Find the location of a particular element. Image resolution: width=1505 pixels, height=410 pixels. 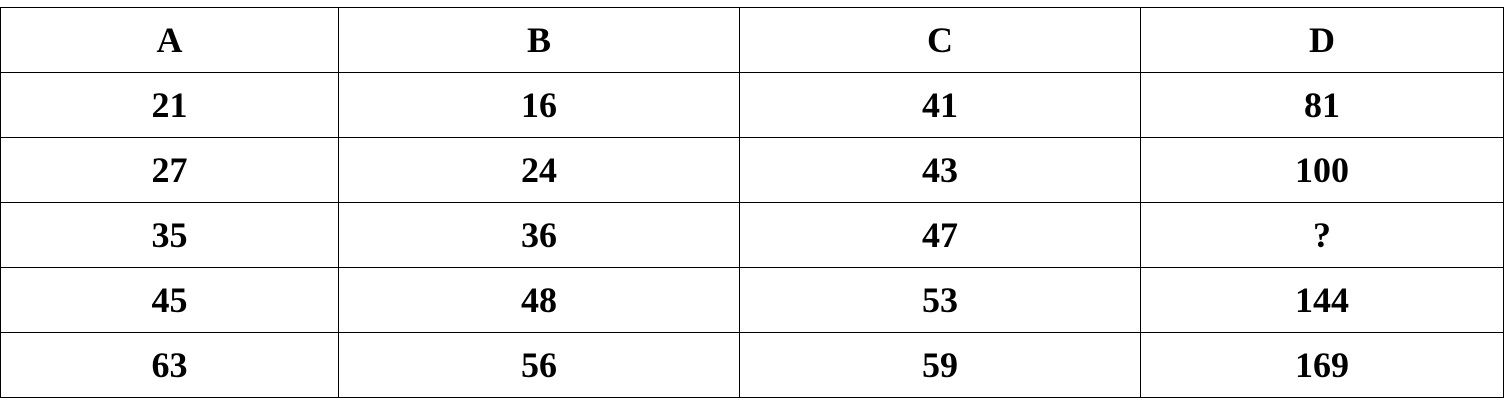

table-cell: 24 is located at coordinates (539, 170).